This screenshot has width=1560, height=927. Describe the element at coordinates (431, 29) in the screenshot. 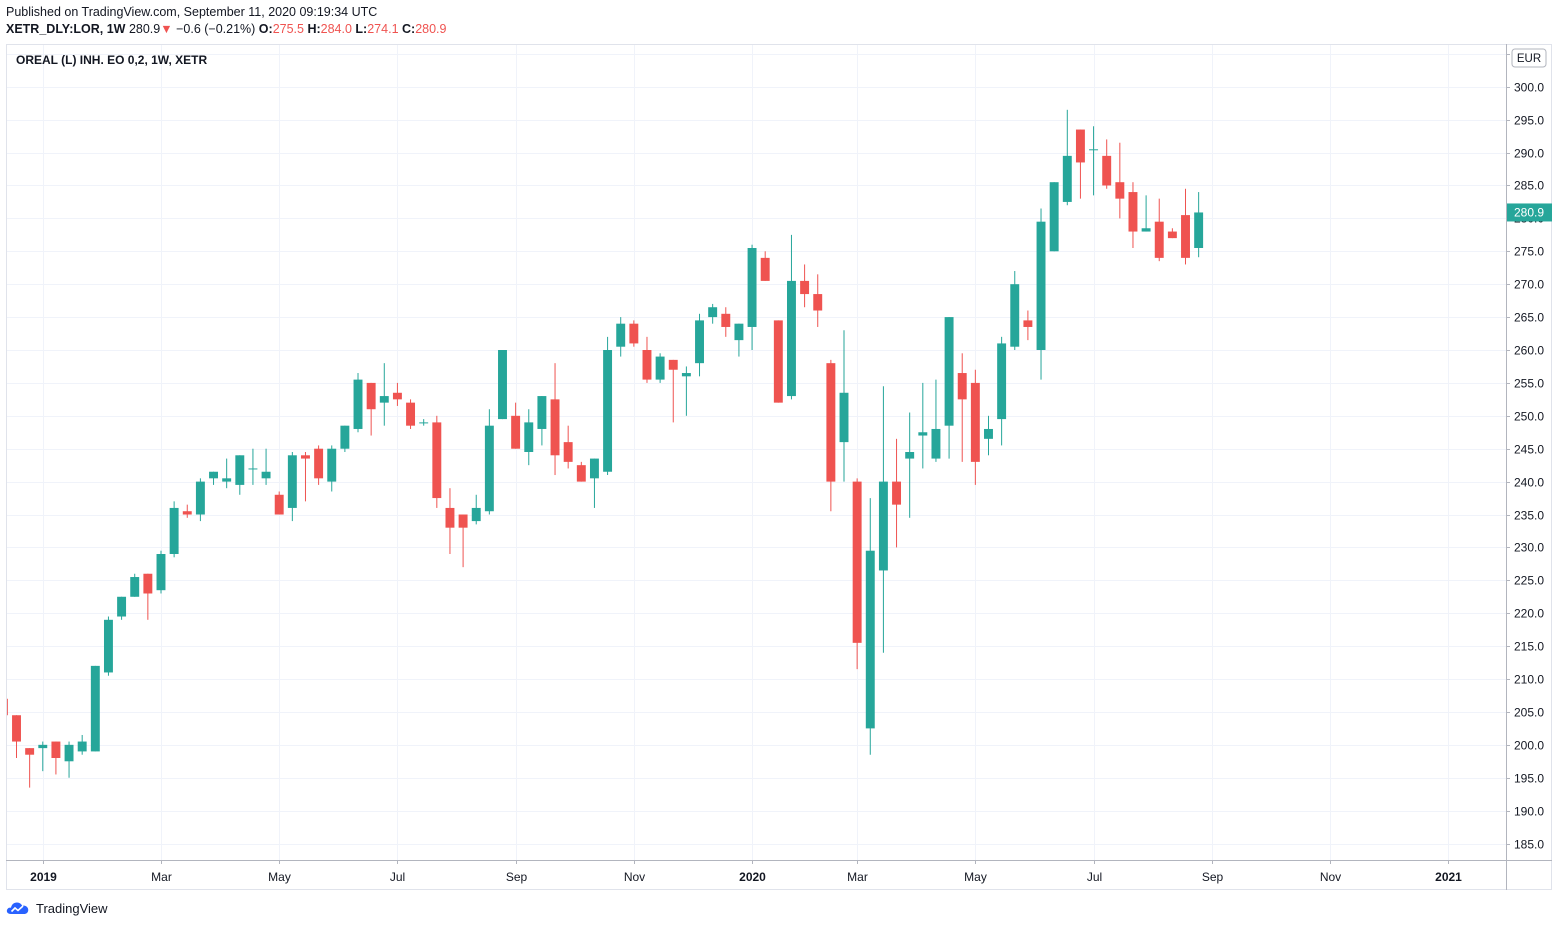

I see `close-value: 280.9` at that location.